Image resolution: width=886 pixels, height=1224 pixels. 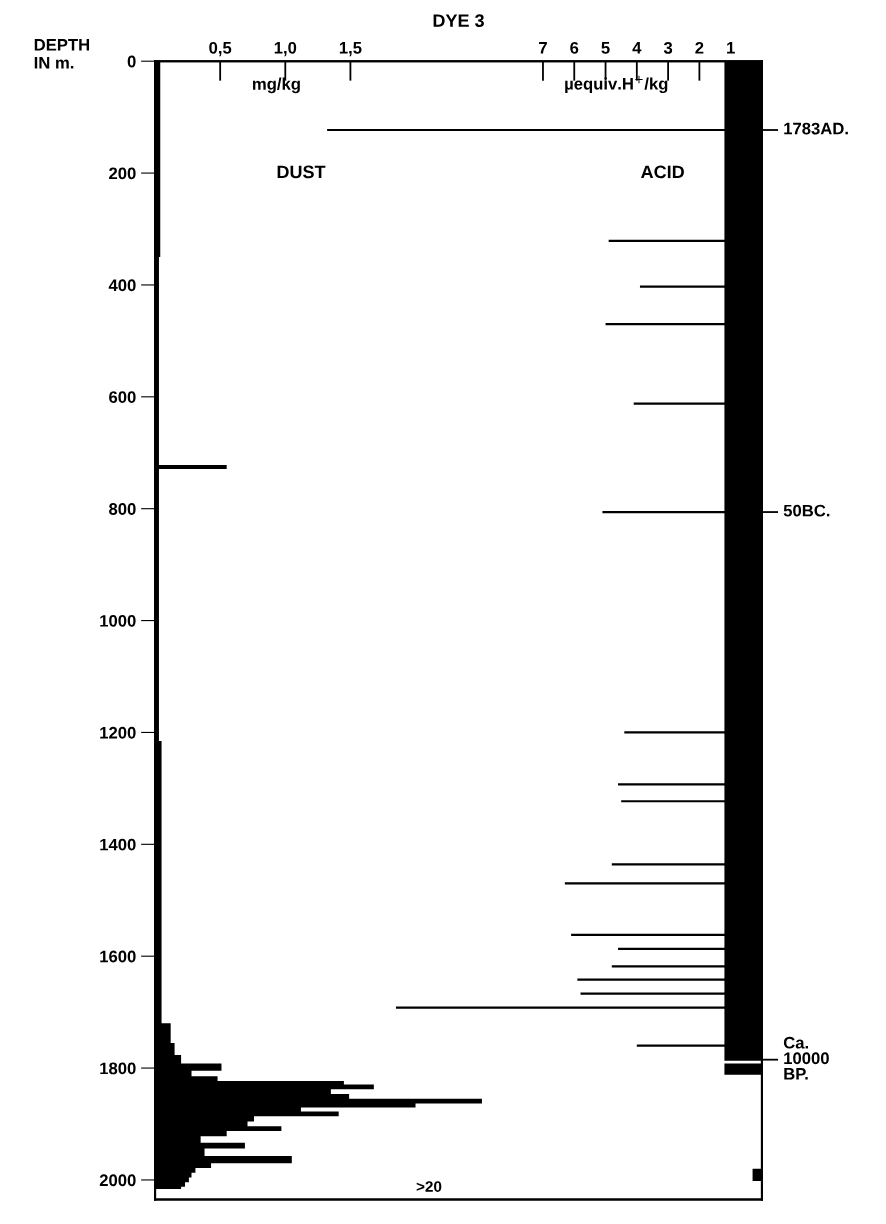 What do you see at coordinates (118, 620) in the screenshot?
I see `y-tick-label: 1000` at bounding box center [118, 620].